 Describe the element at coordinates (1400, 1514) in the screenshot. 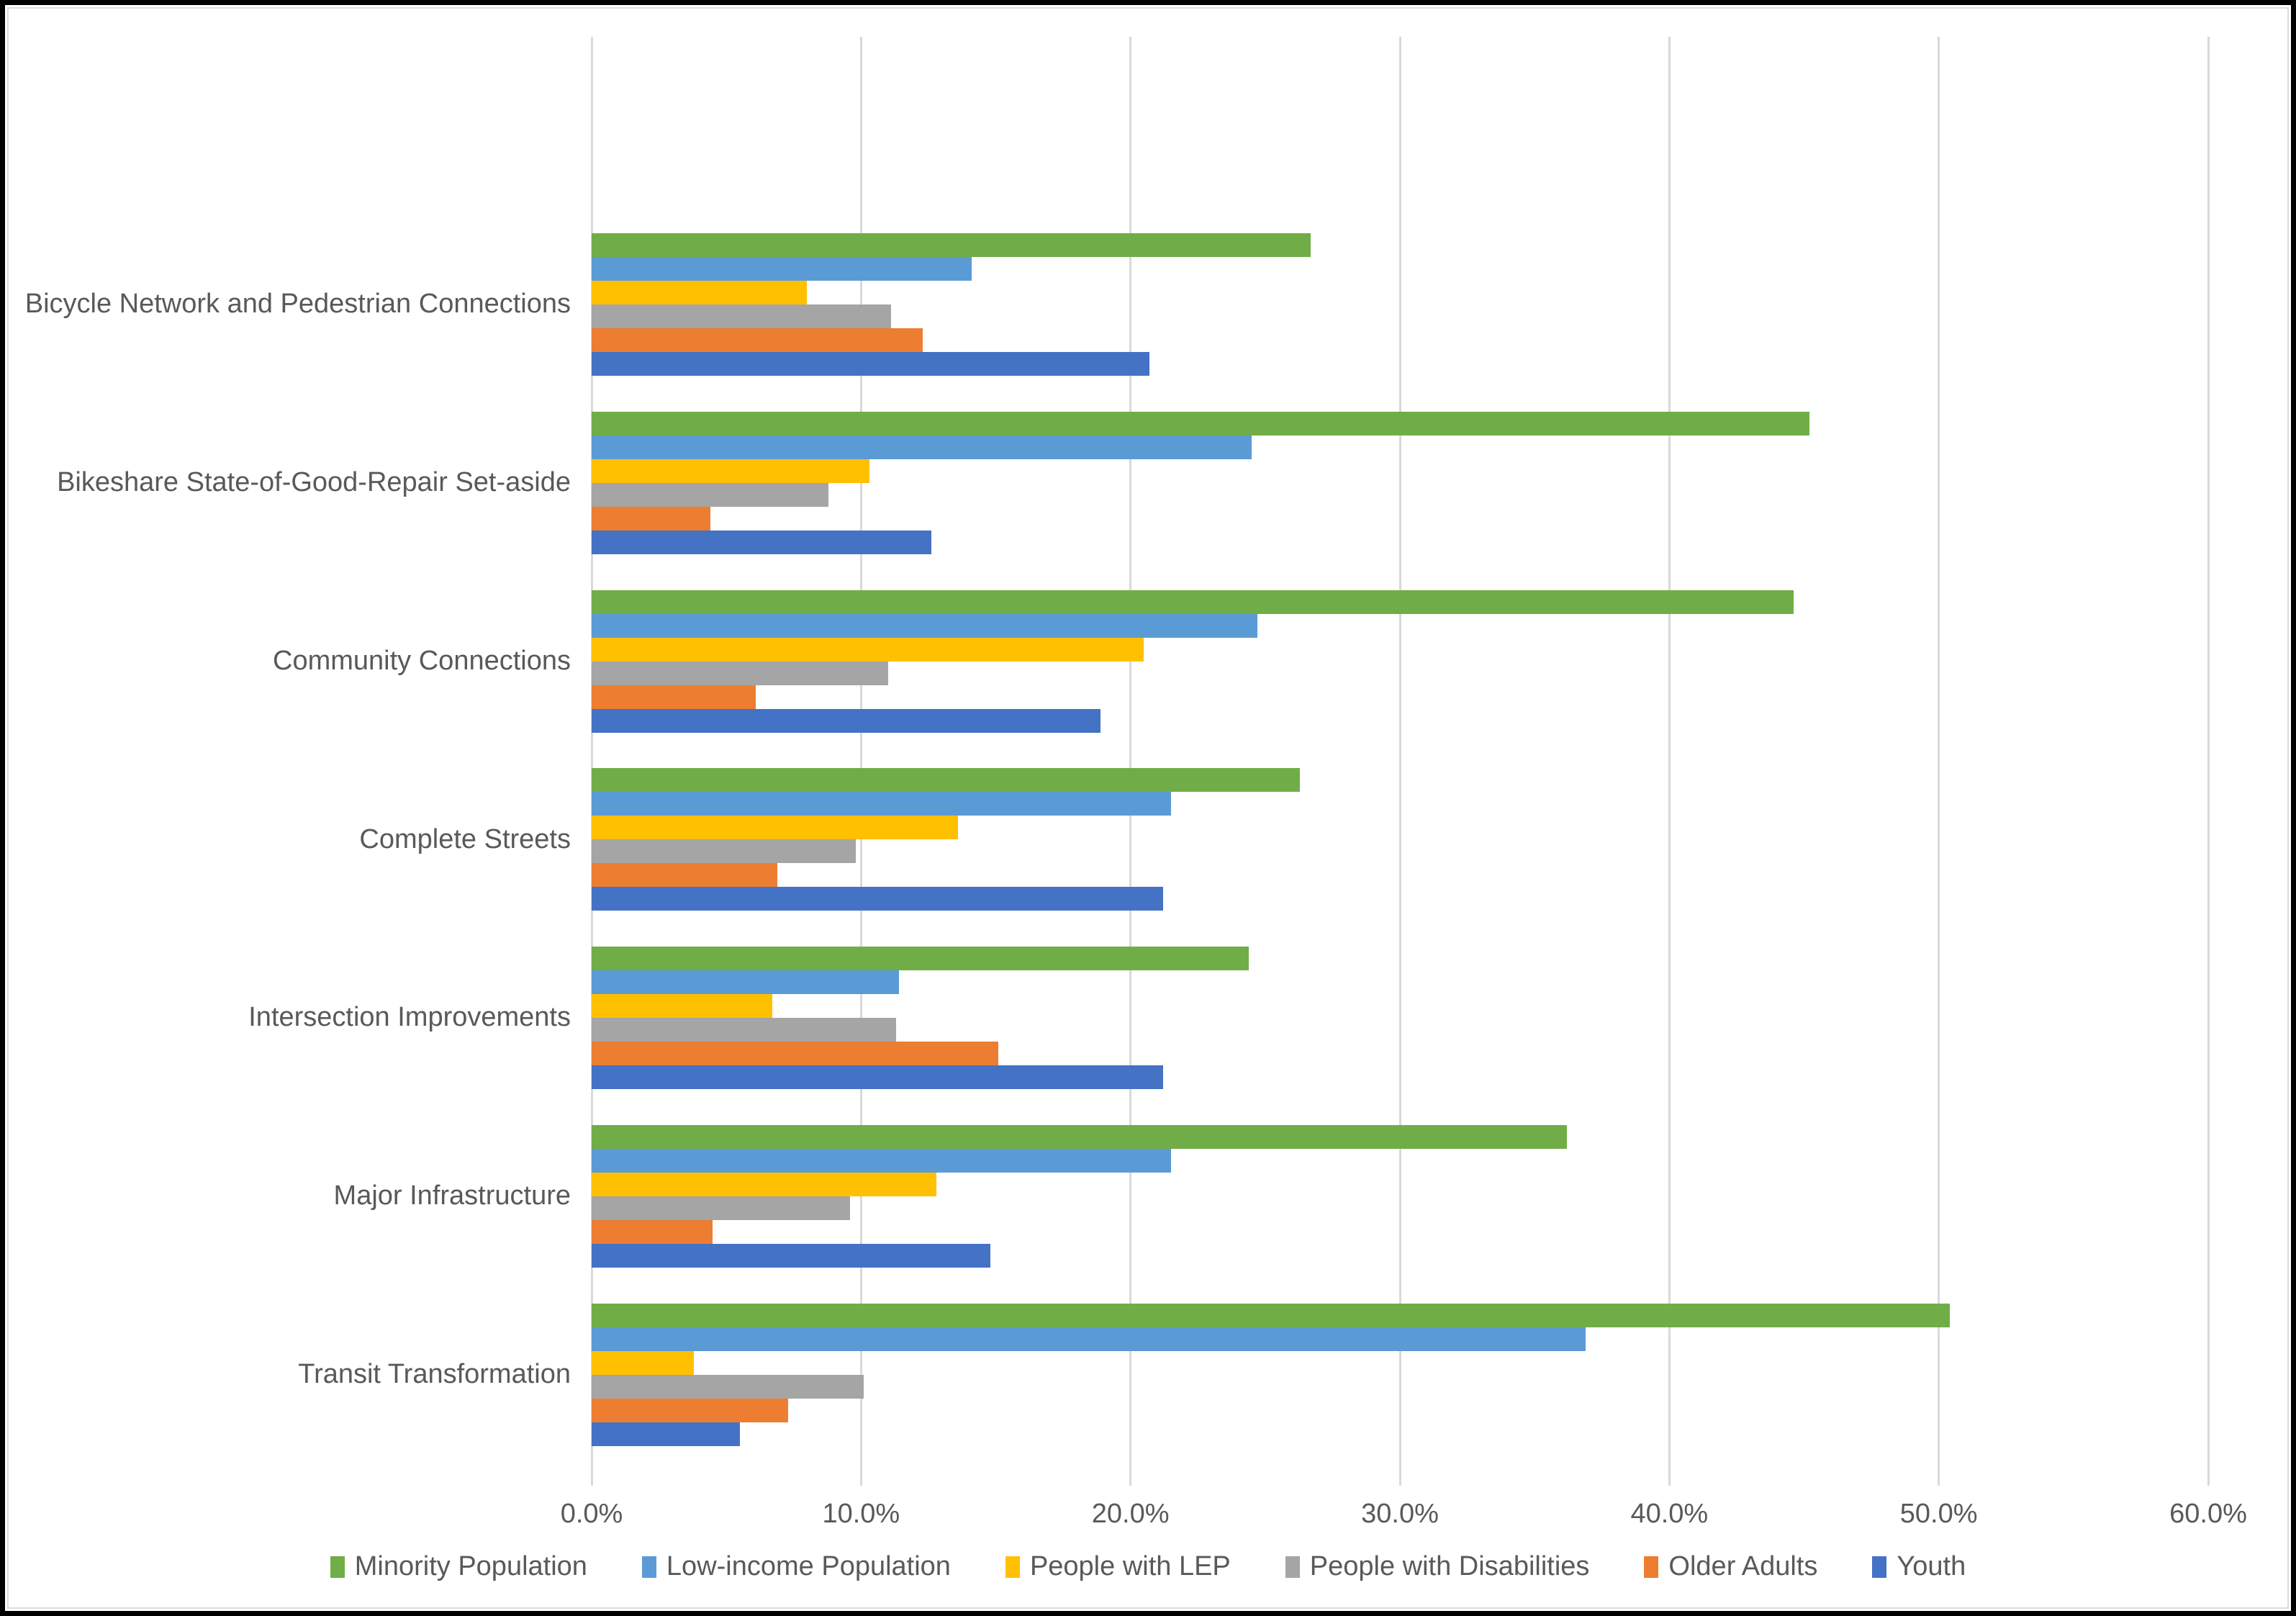

I see `x-axis-label: 30.0%` at that location.